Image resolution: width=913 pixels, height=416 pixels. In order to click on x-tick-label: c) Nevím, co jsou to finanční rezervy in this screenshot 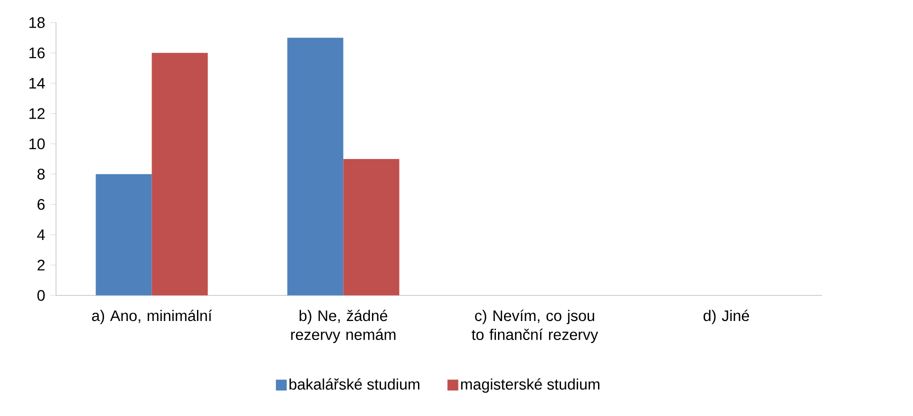, I will do `click(535, 327)`.